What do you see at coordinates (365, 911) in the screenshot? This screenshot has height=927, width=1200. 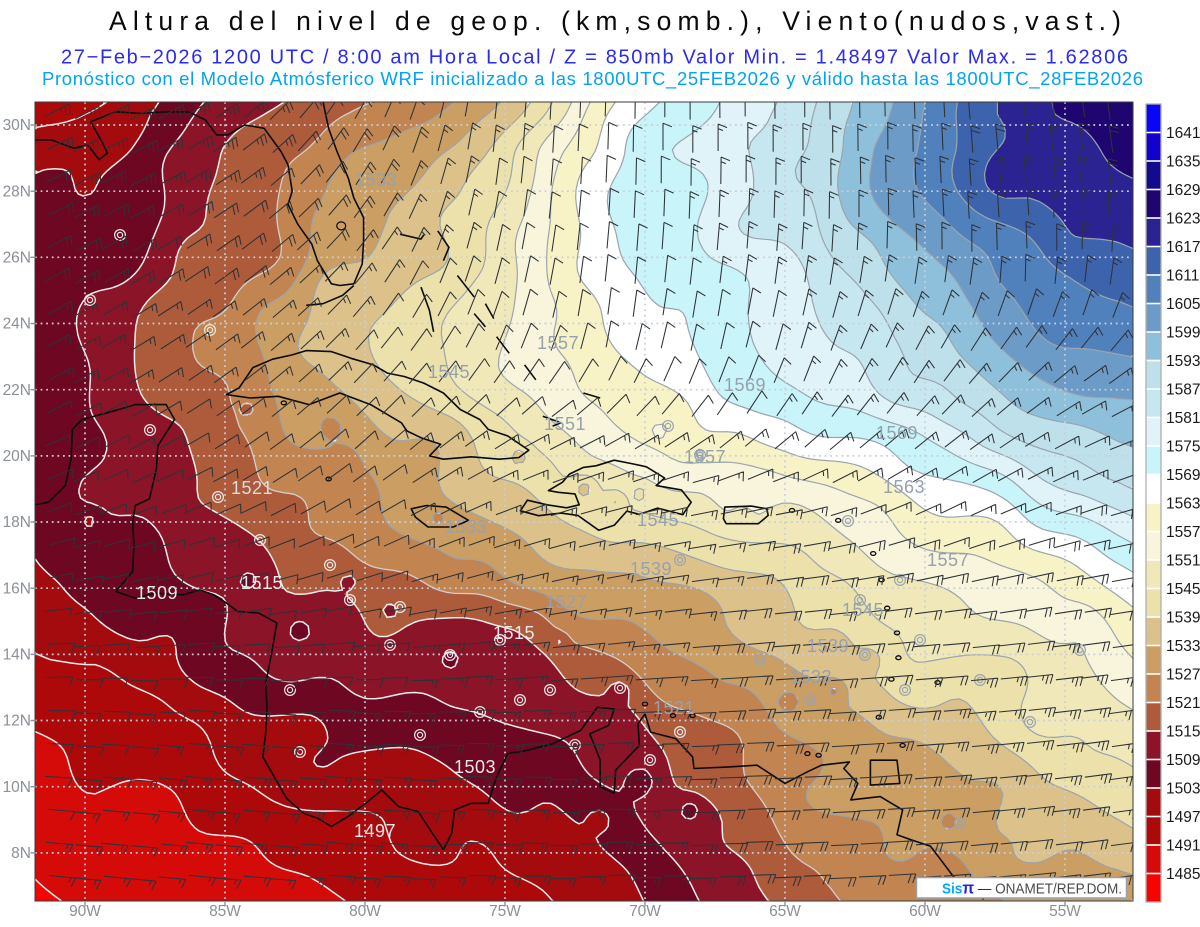 I see `svg-text: 80W` at bounding box center [365, 911].